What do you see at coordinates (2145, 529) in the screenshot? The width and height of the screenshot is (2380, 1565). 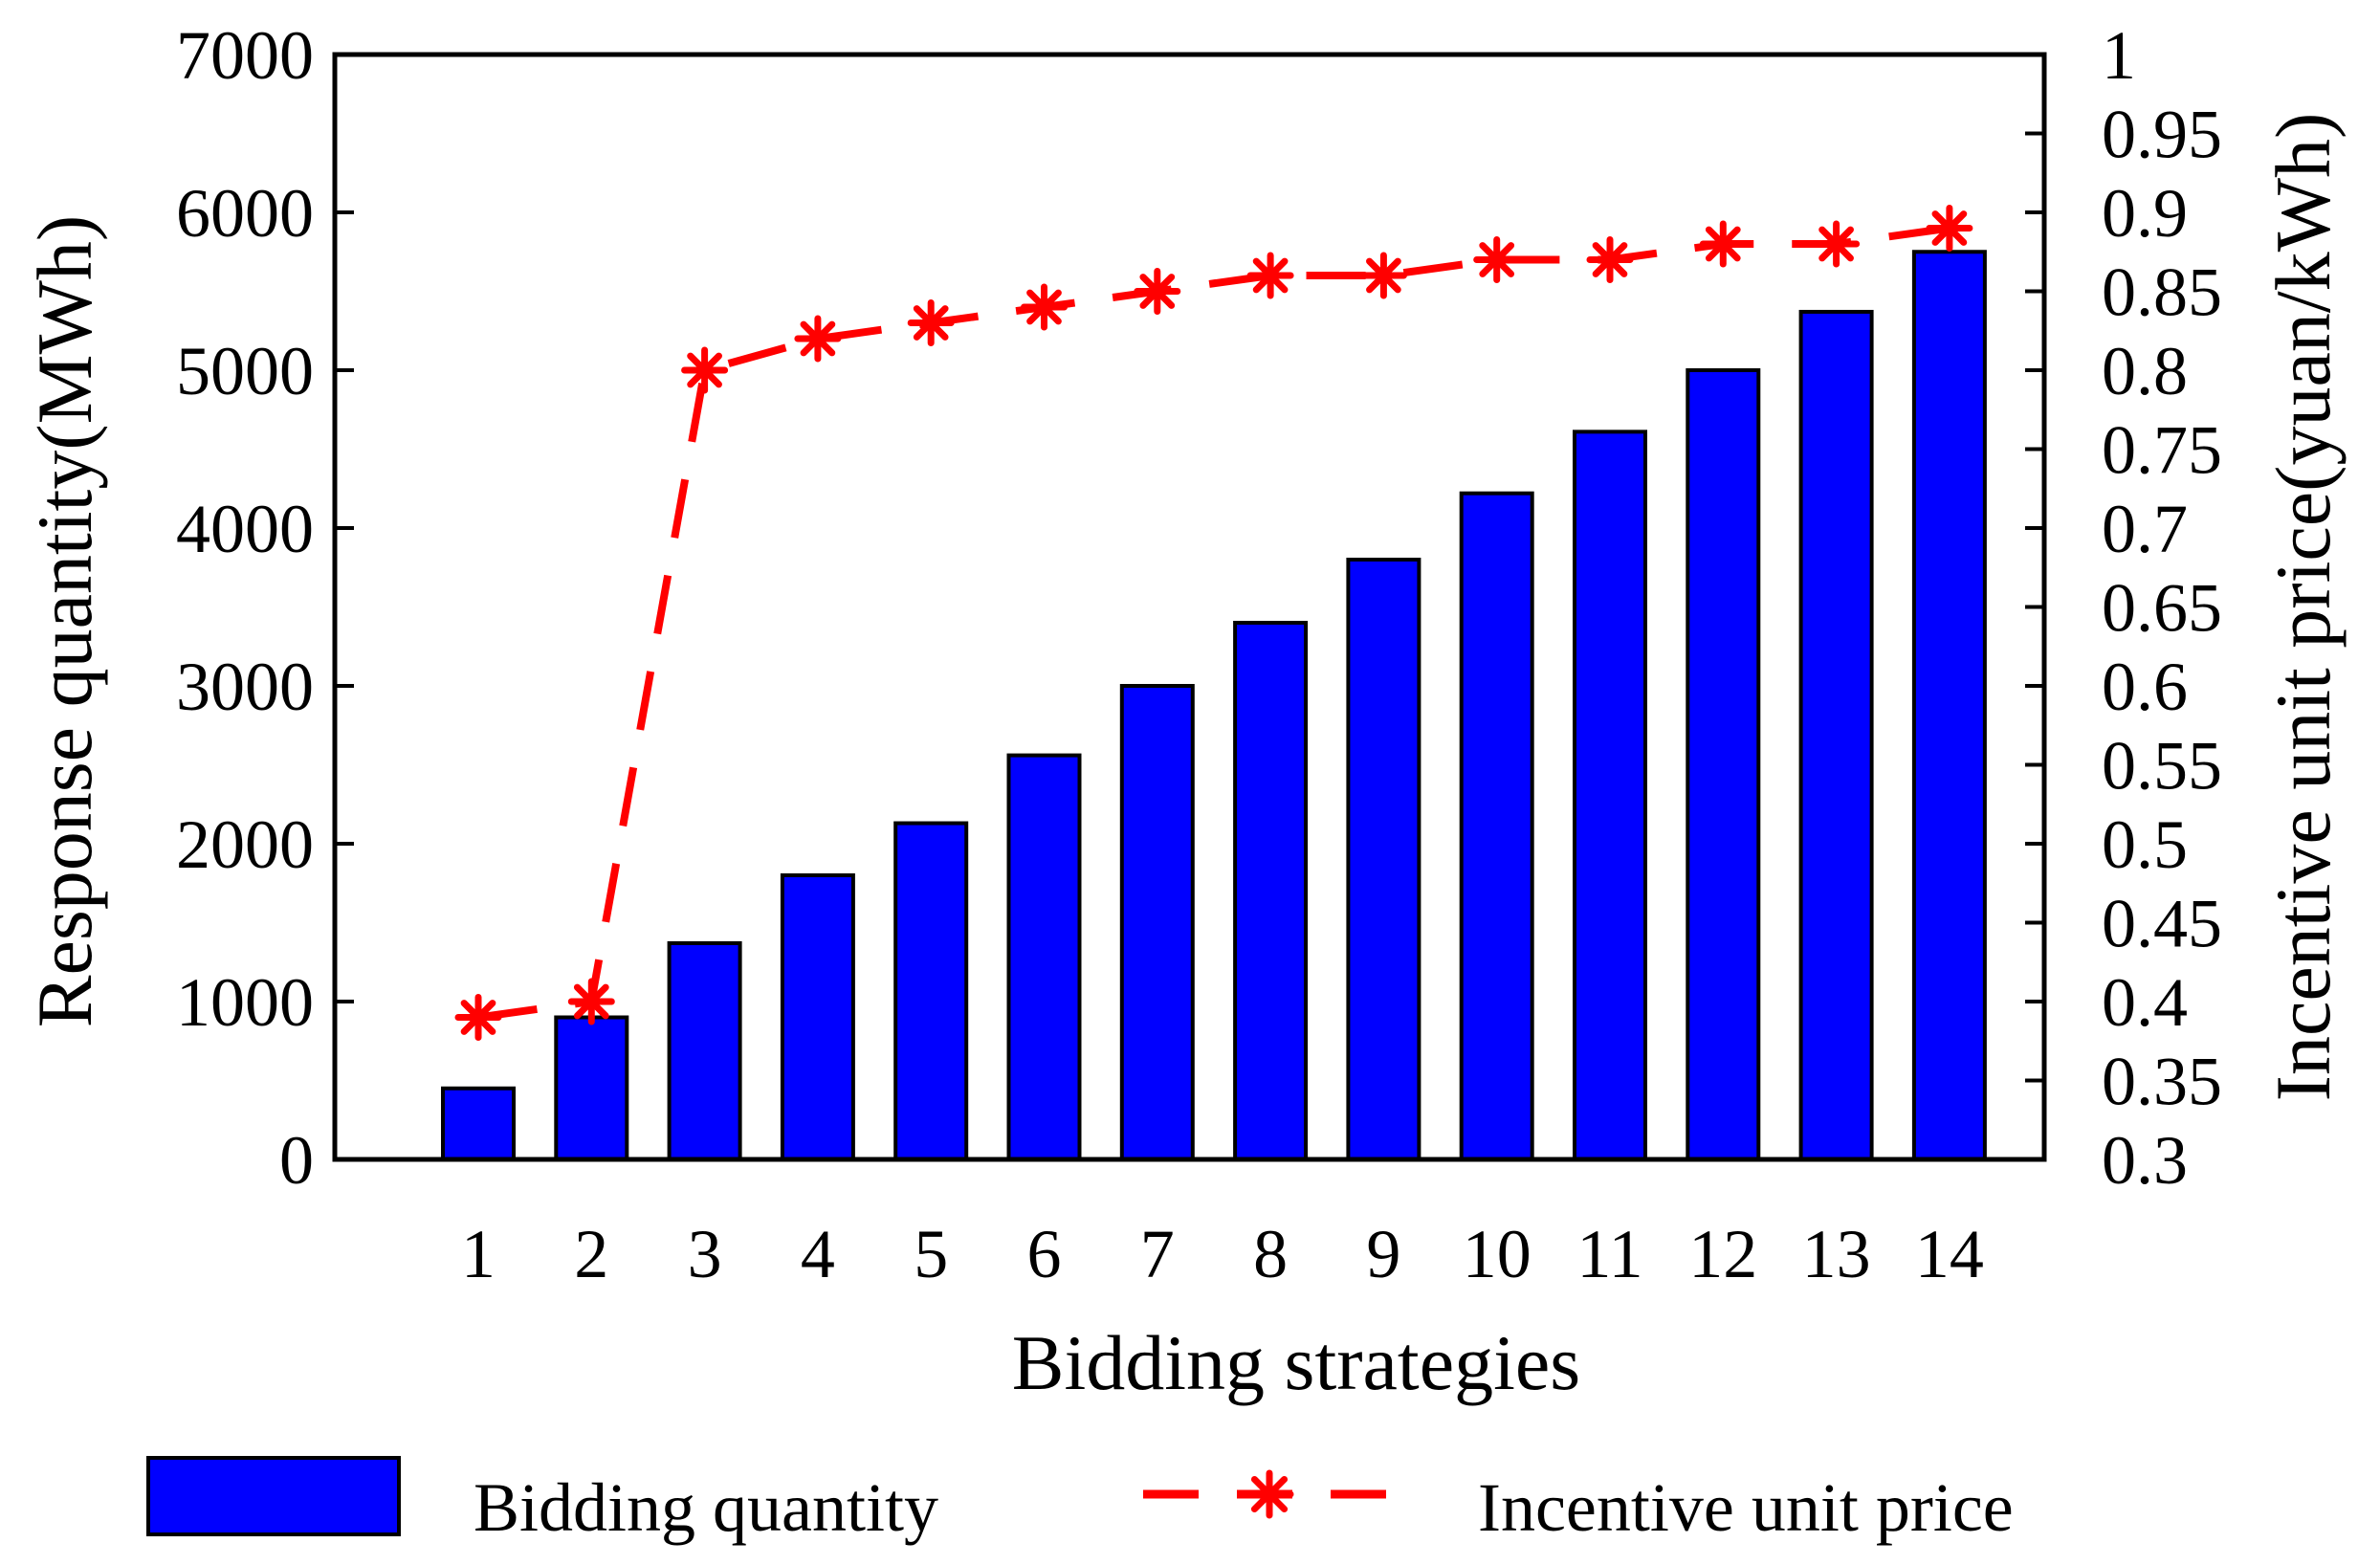 I see `right-tick-label: 0.7` at bounding box center [2145, 529].